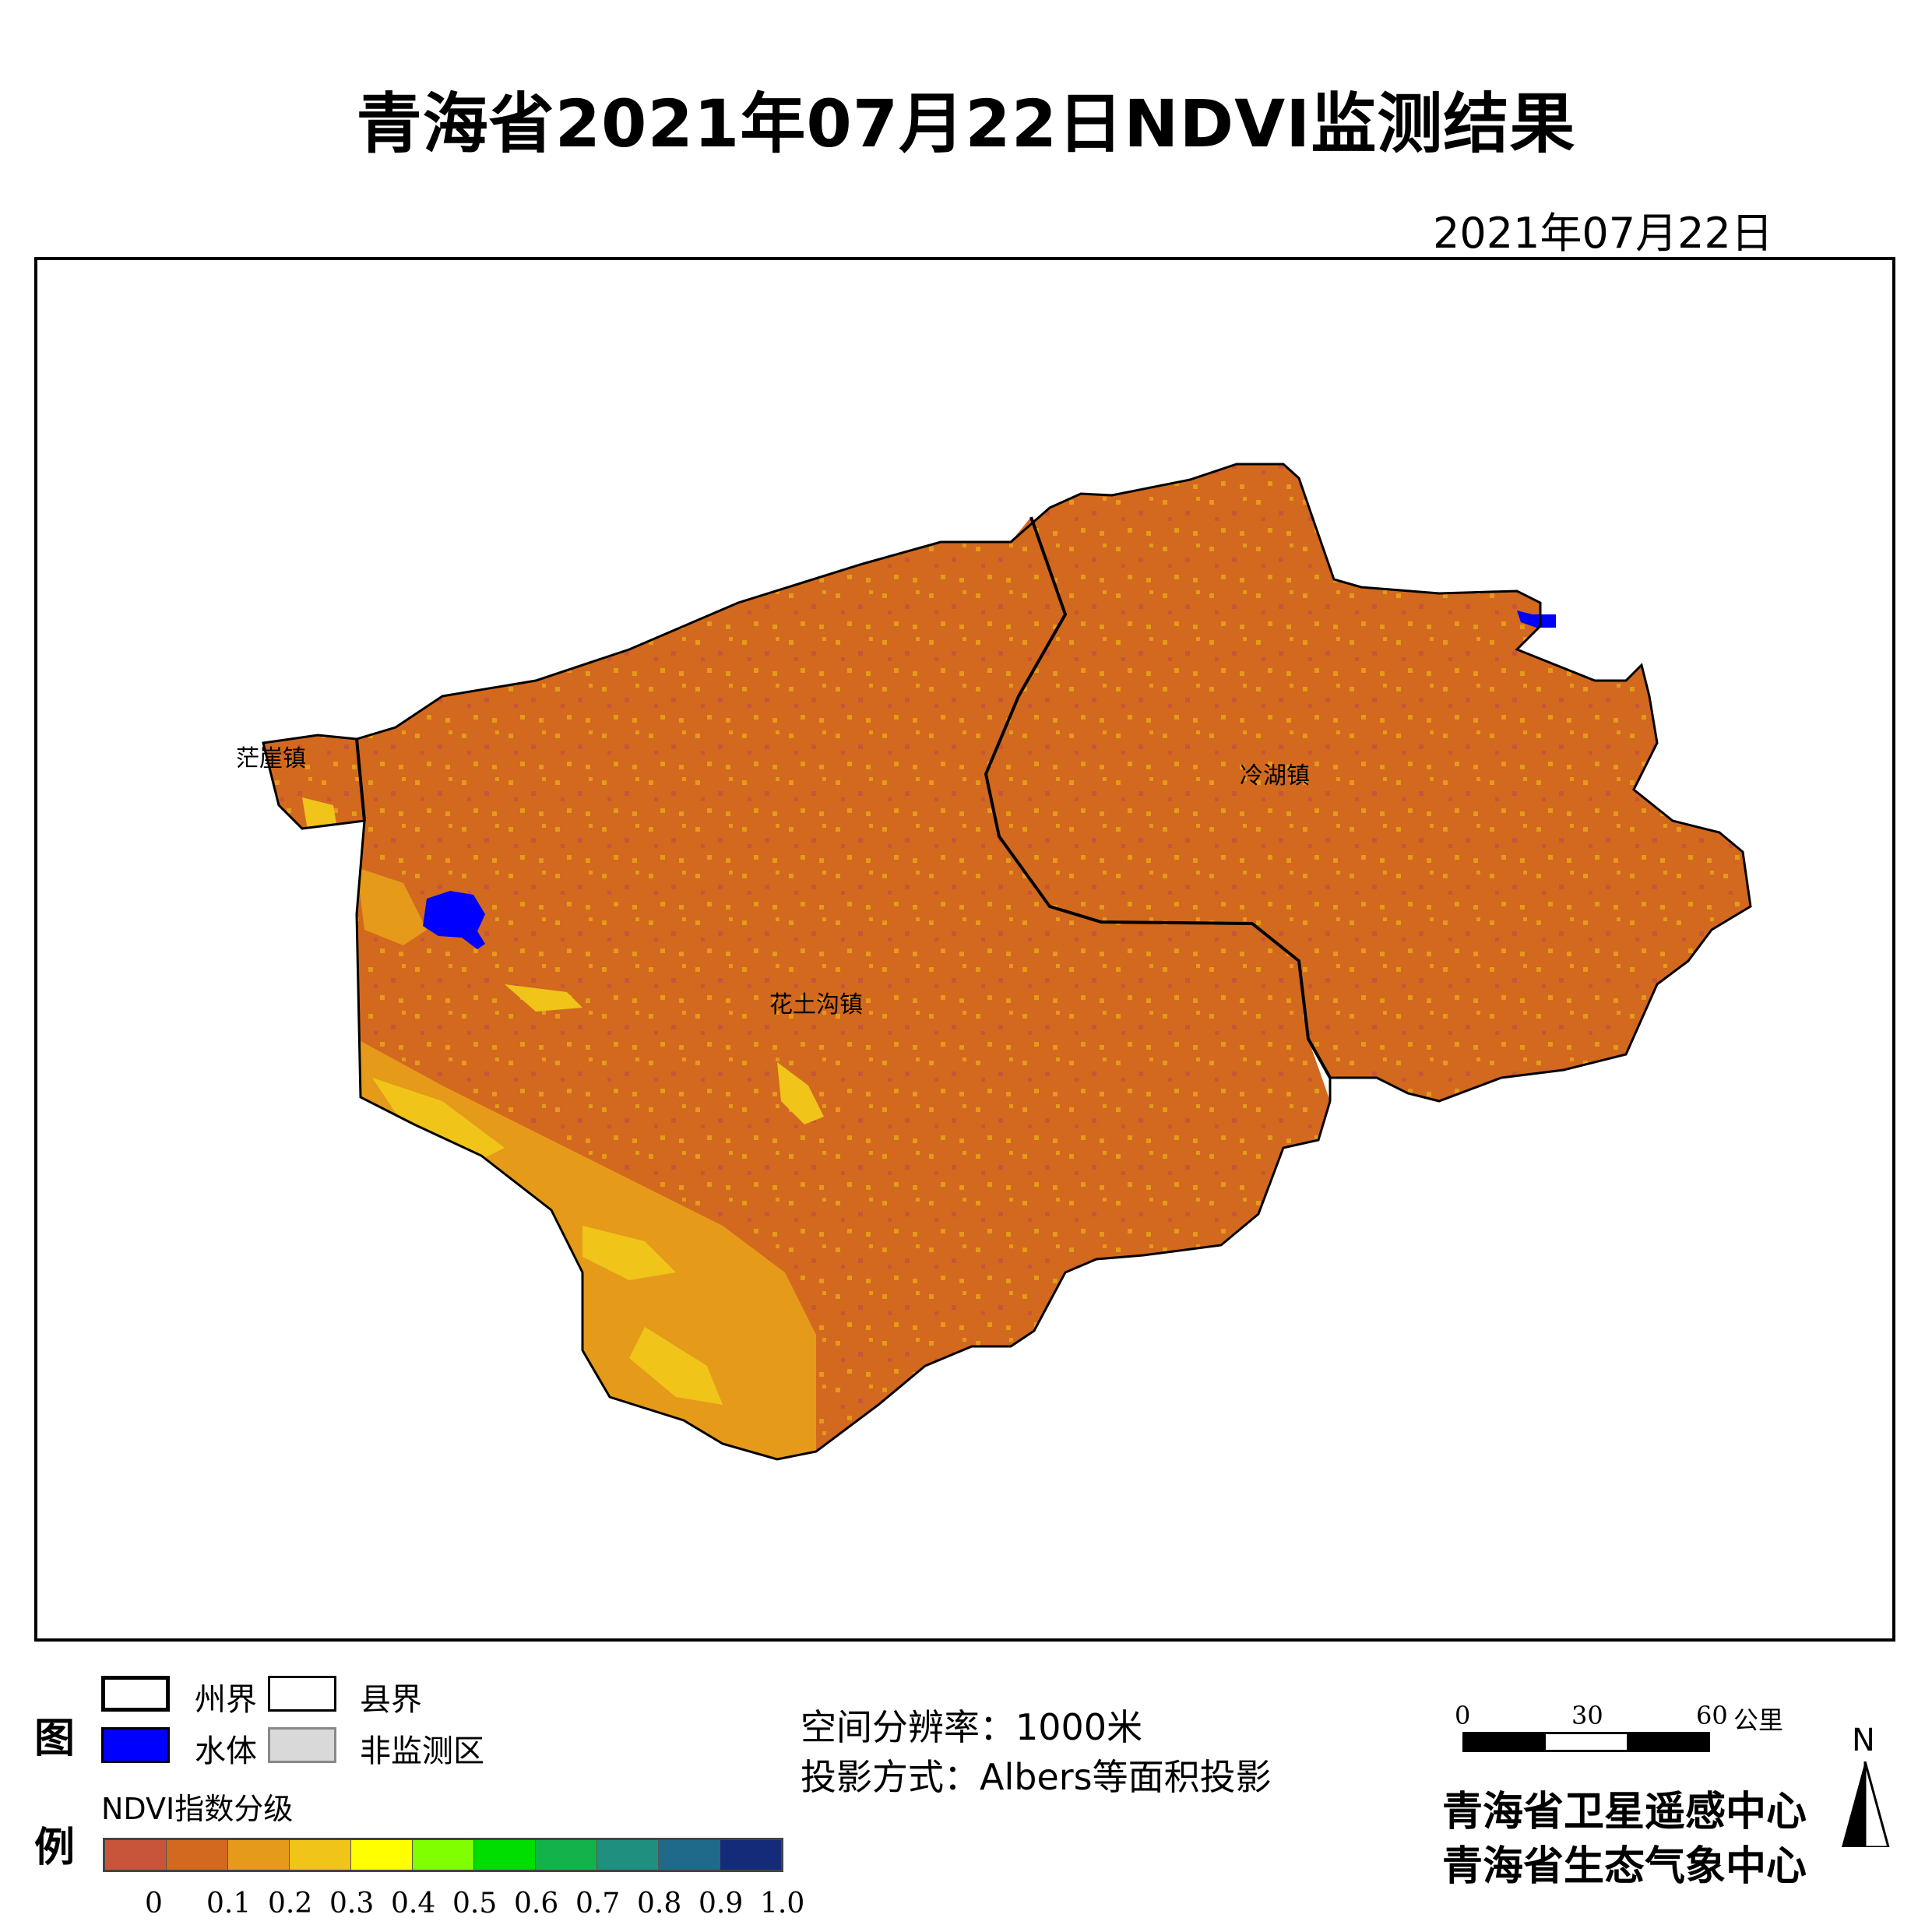  What do you see at coordinates (475, 1904) in the screenshot?
I see `ndvi-ramp-tick-label: 0.5` at bounding box center [475, 1904].